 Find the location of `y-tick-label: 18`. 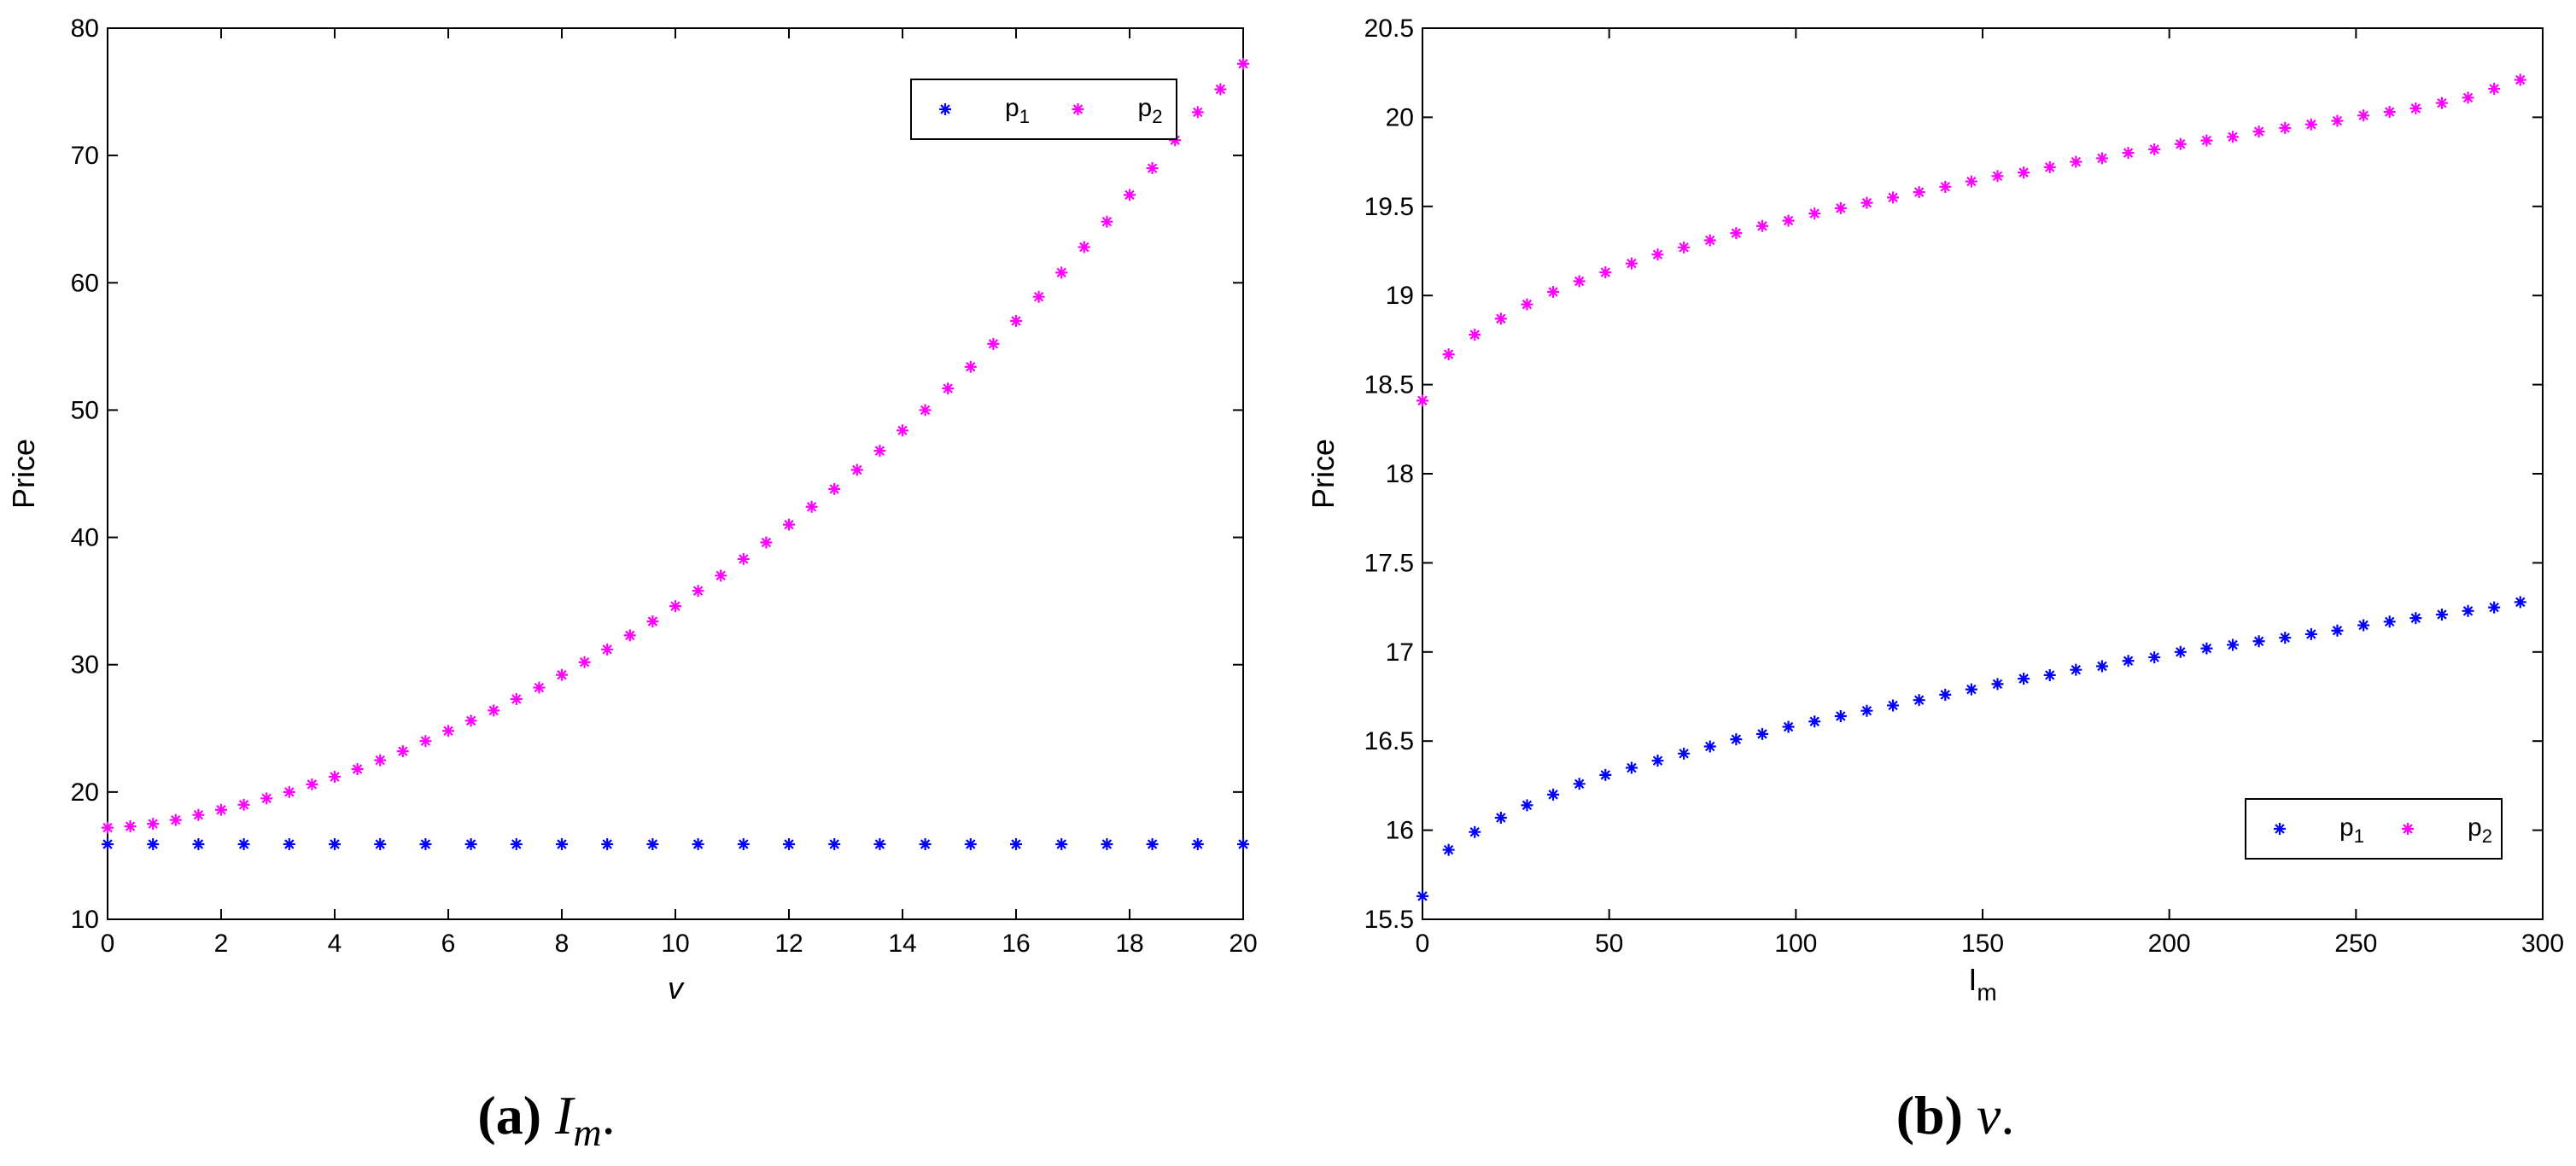

y-tick-label: 18 is located at coordinates (1400, 474).